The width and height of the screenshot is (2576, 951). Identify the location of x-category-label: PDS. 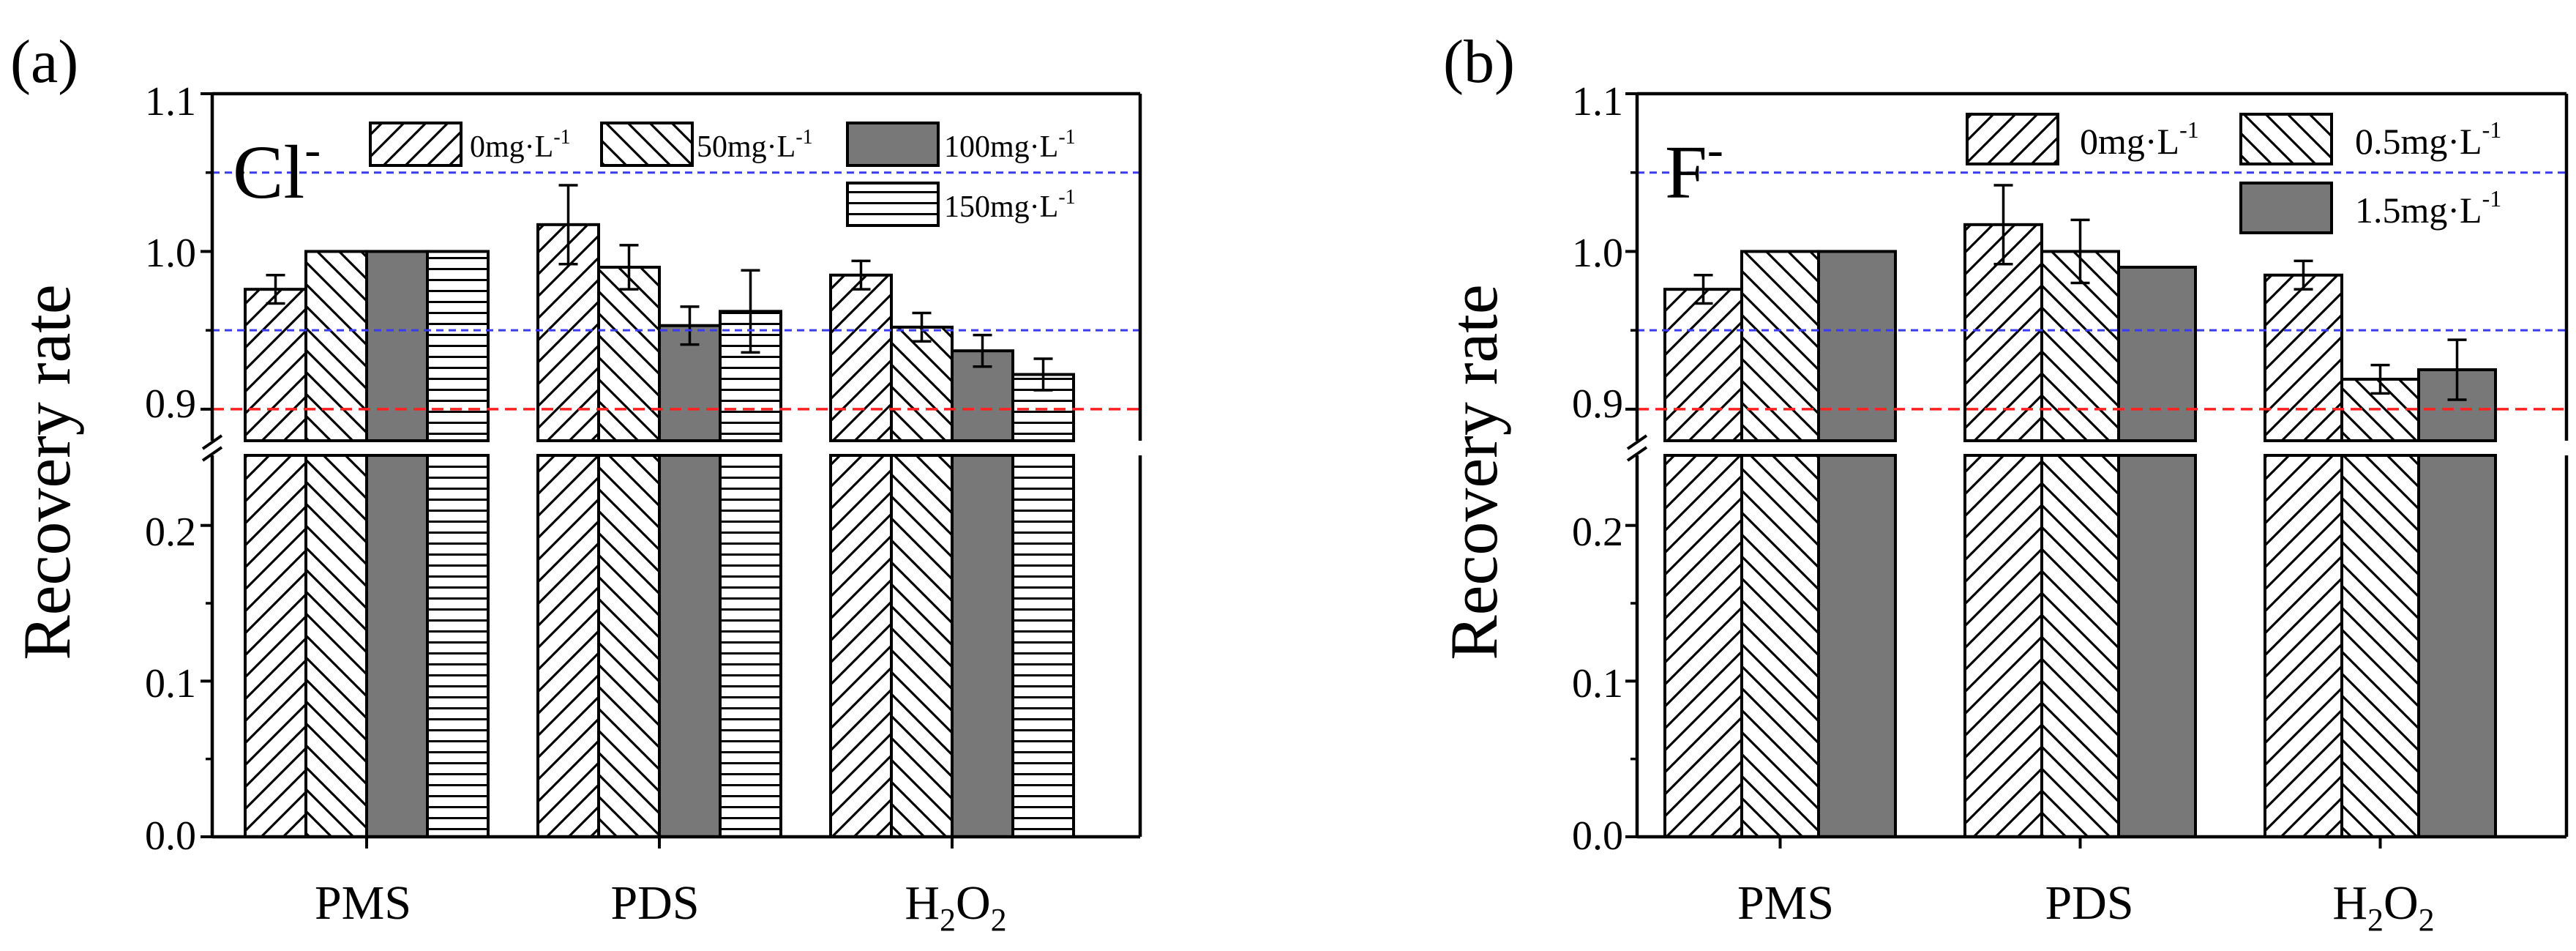
(2089, 903).